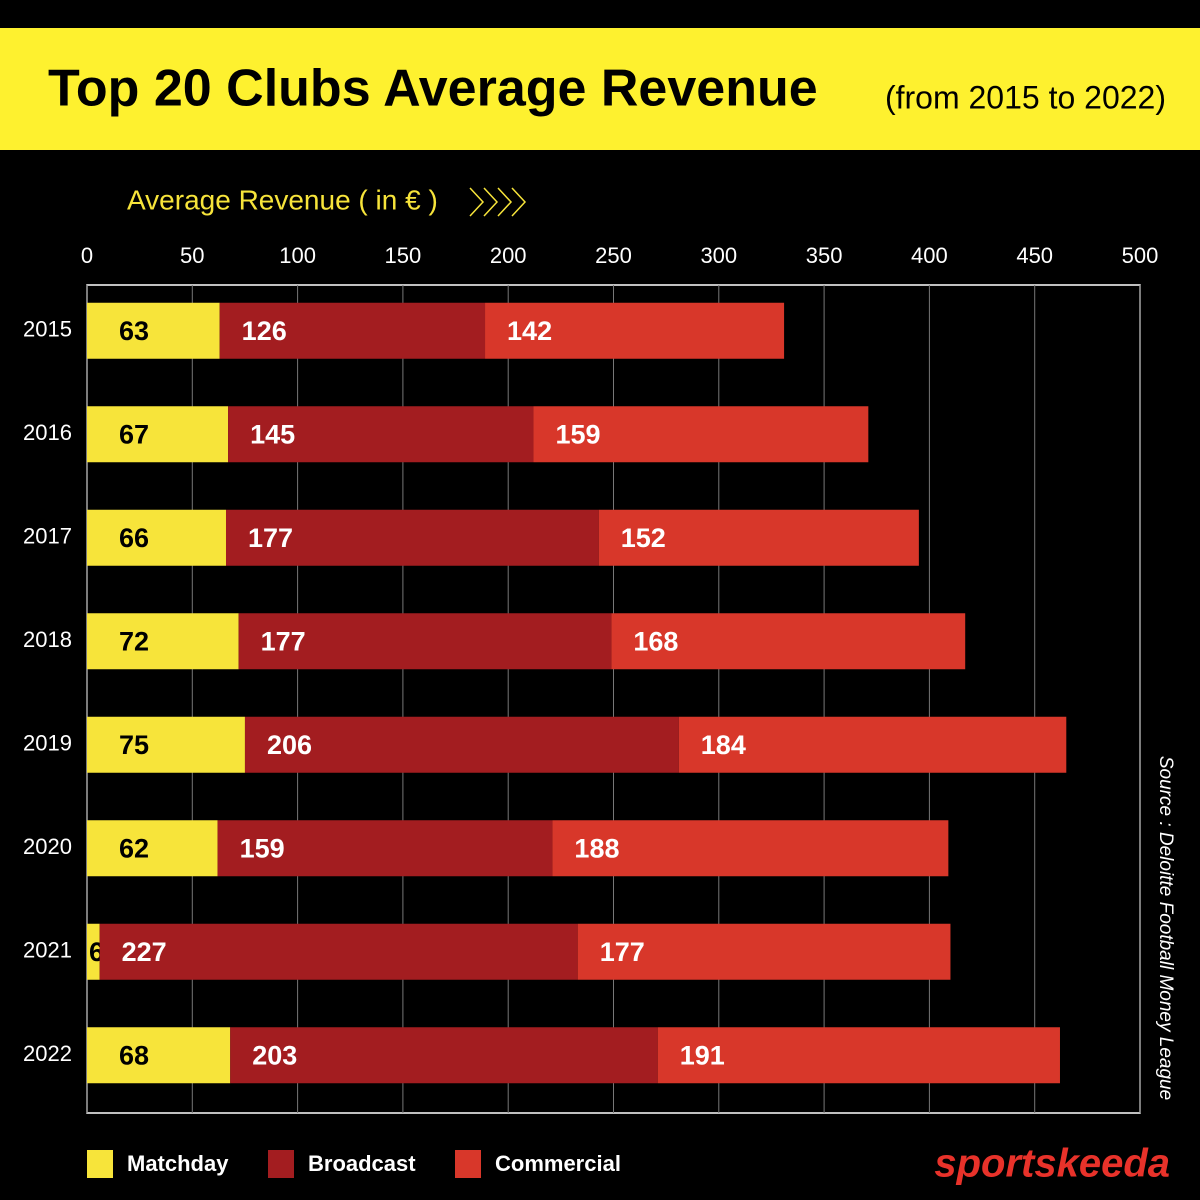  What do you see at coordinates (643, 538) in the screenshot?
I see `value-label: 152` at bounding box center [643, 538].